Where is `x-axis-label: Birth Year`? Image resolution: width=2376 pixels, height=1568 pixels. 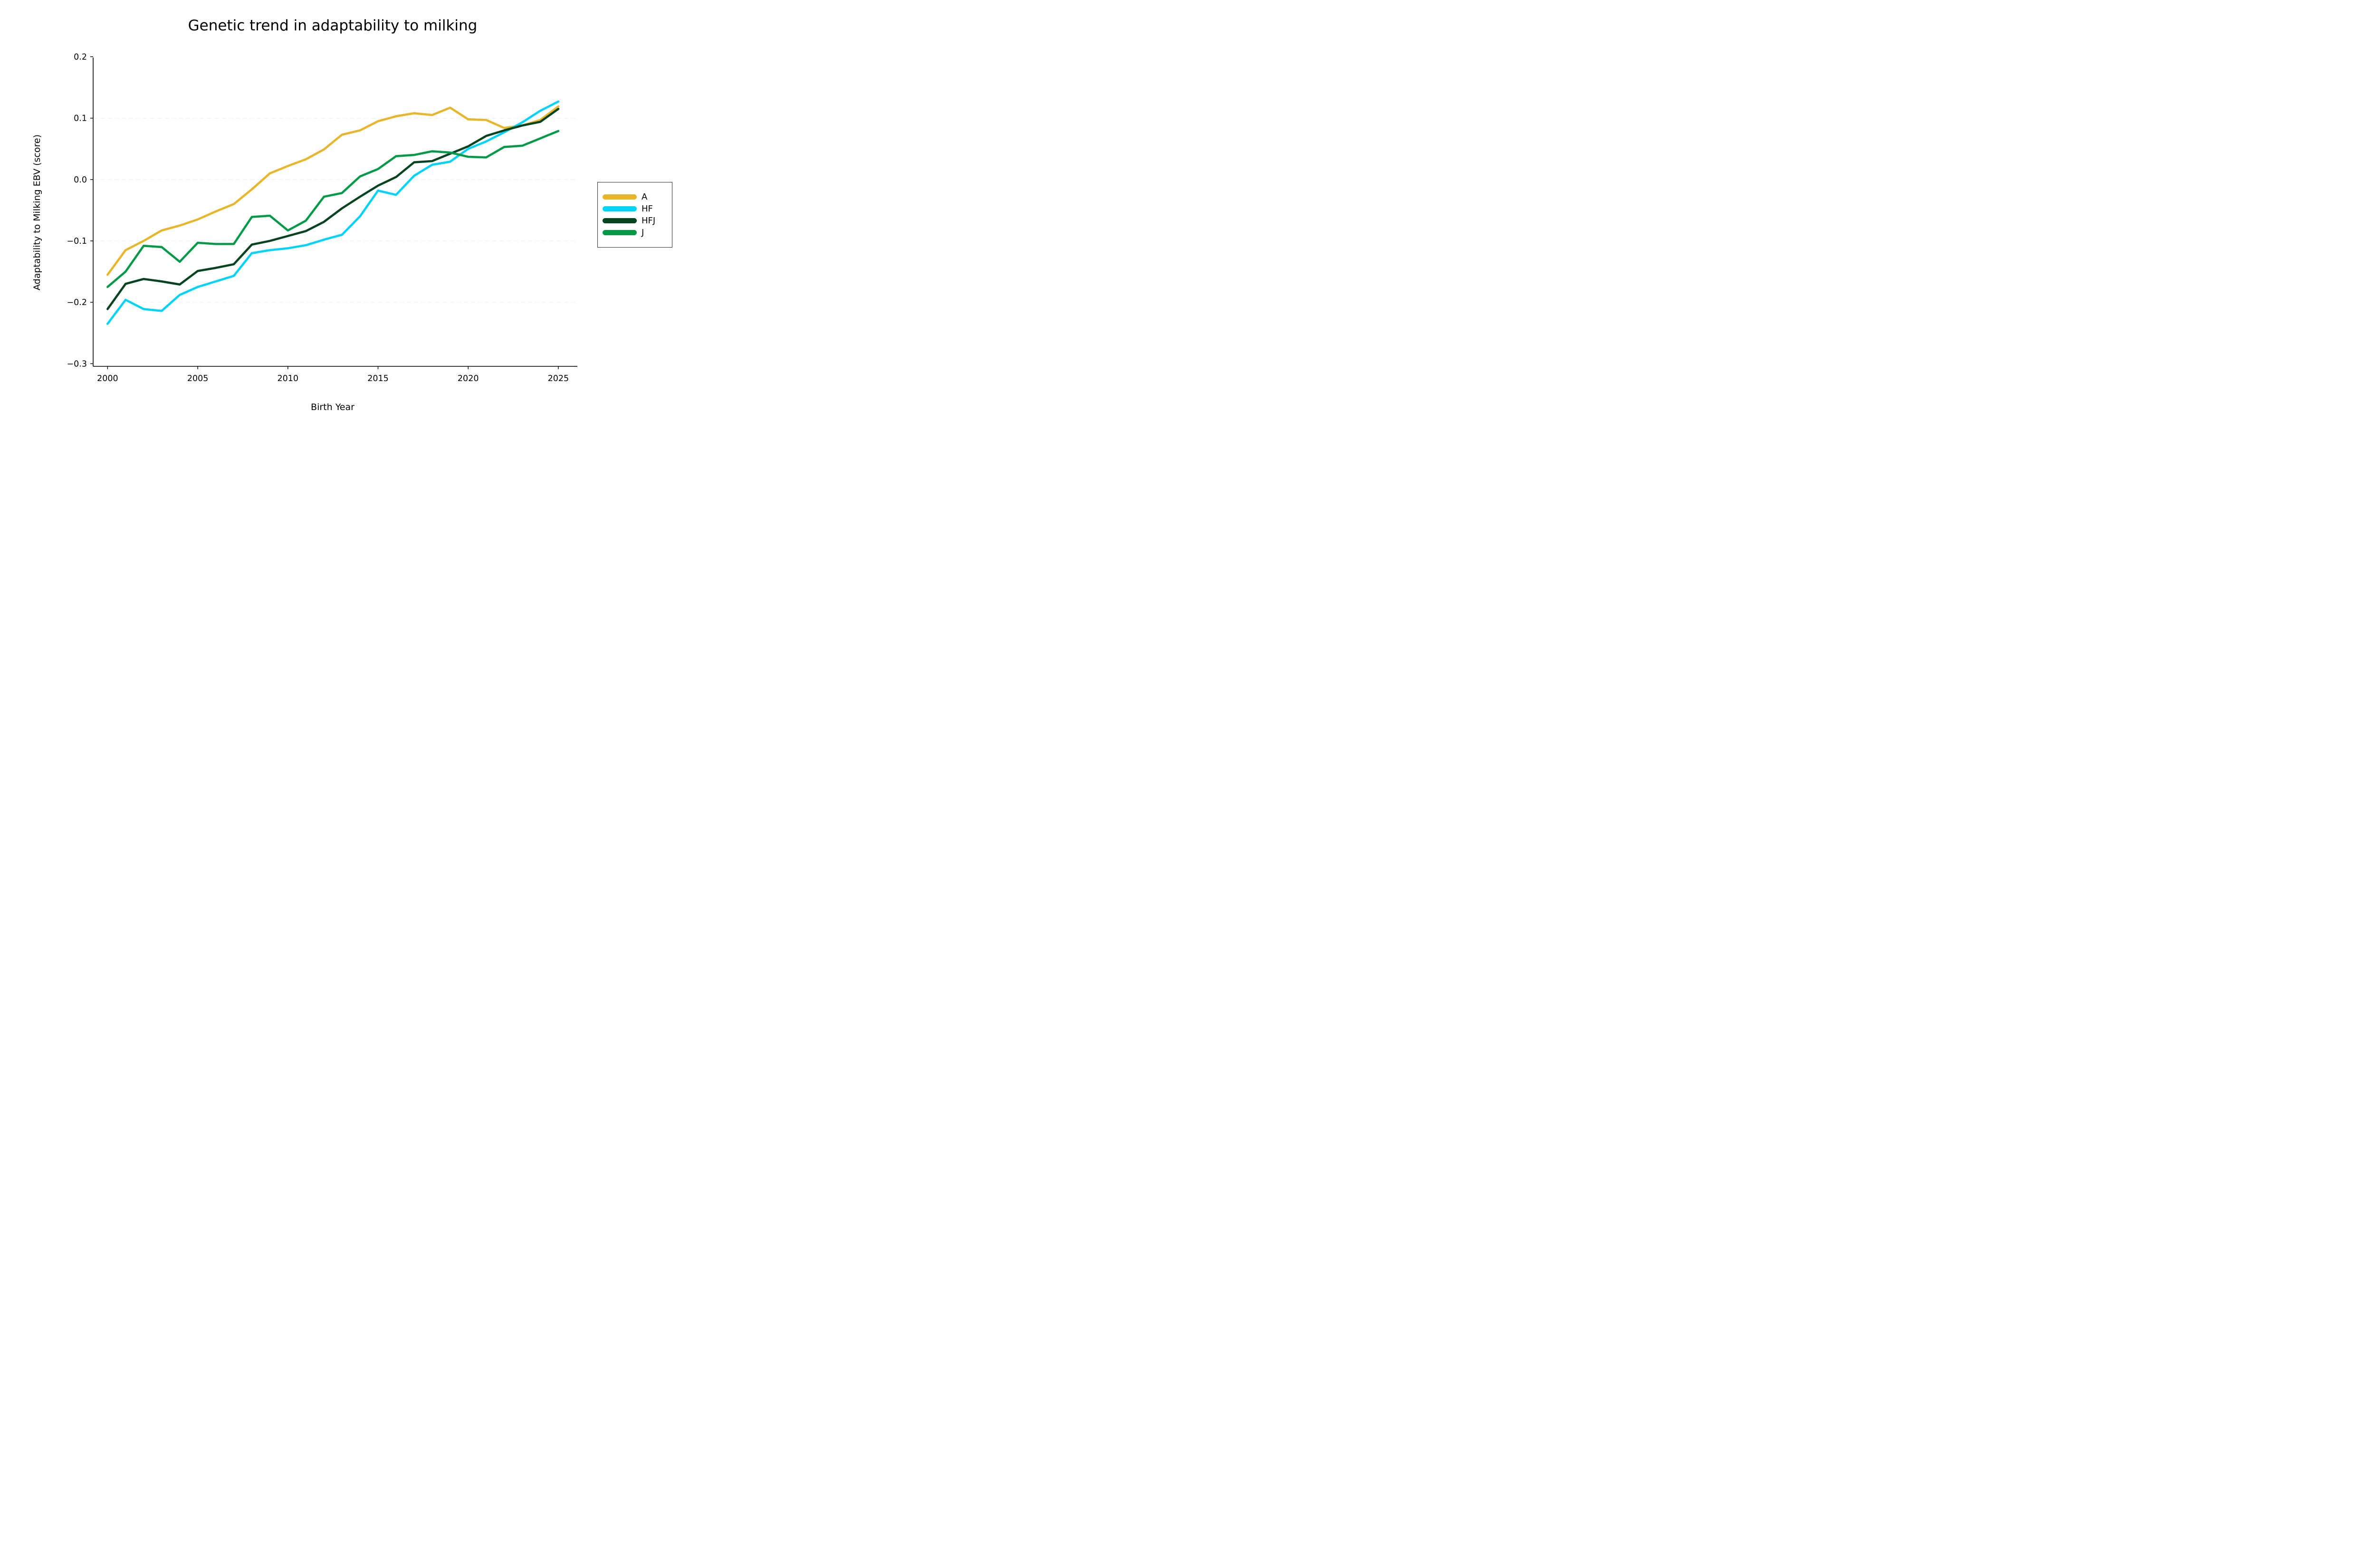 x-axis-label: Birth Year is located at coordinates (332, 407).